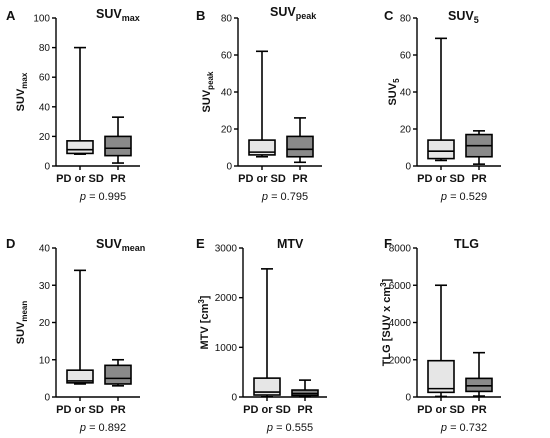  I want to click on y-axis-title: SUVpeak, so click(208, 91).